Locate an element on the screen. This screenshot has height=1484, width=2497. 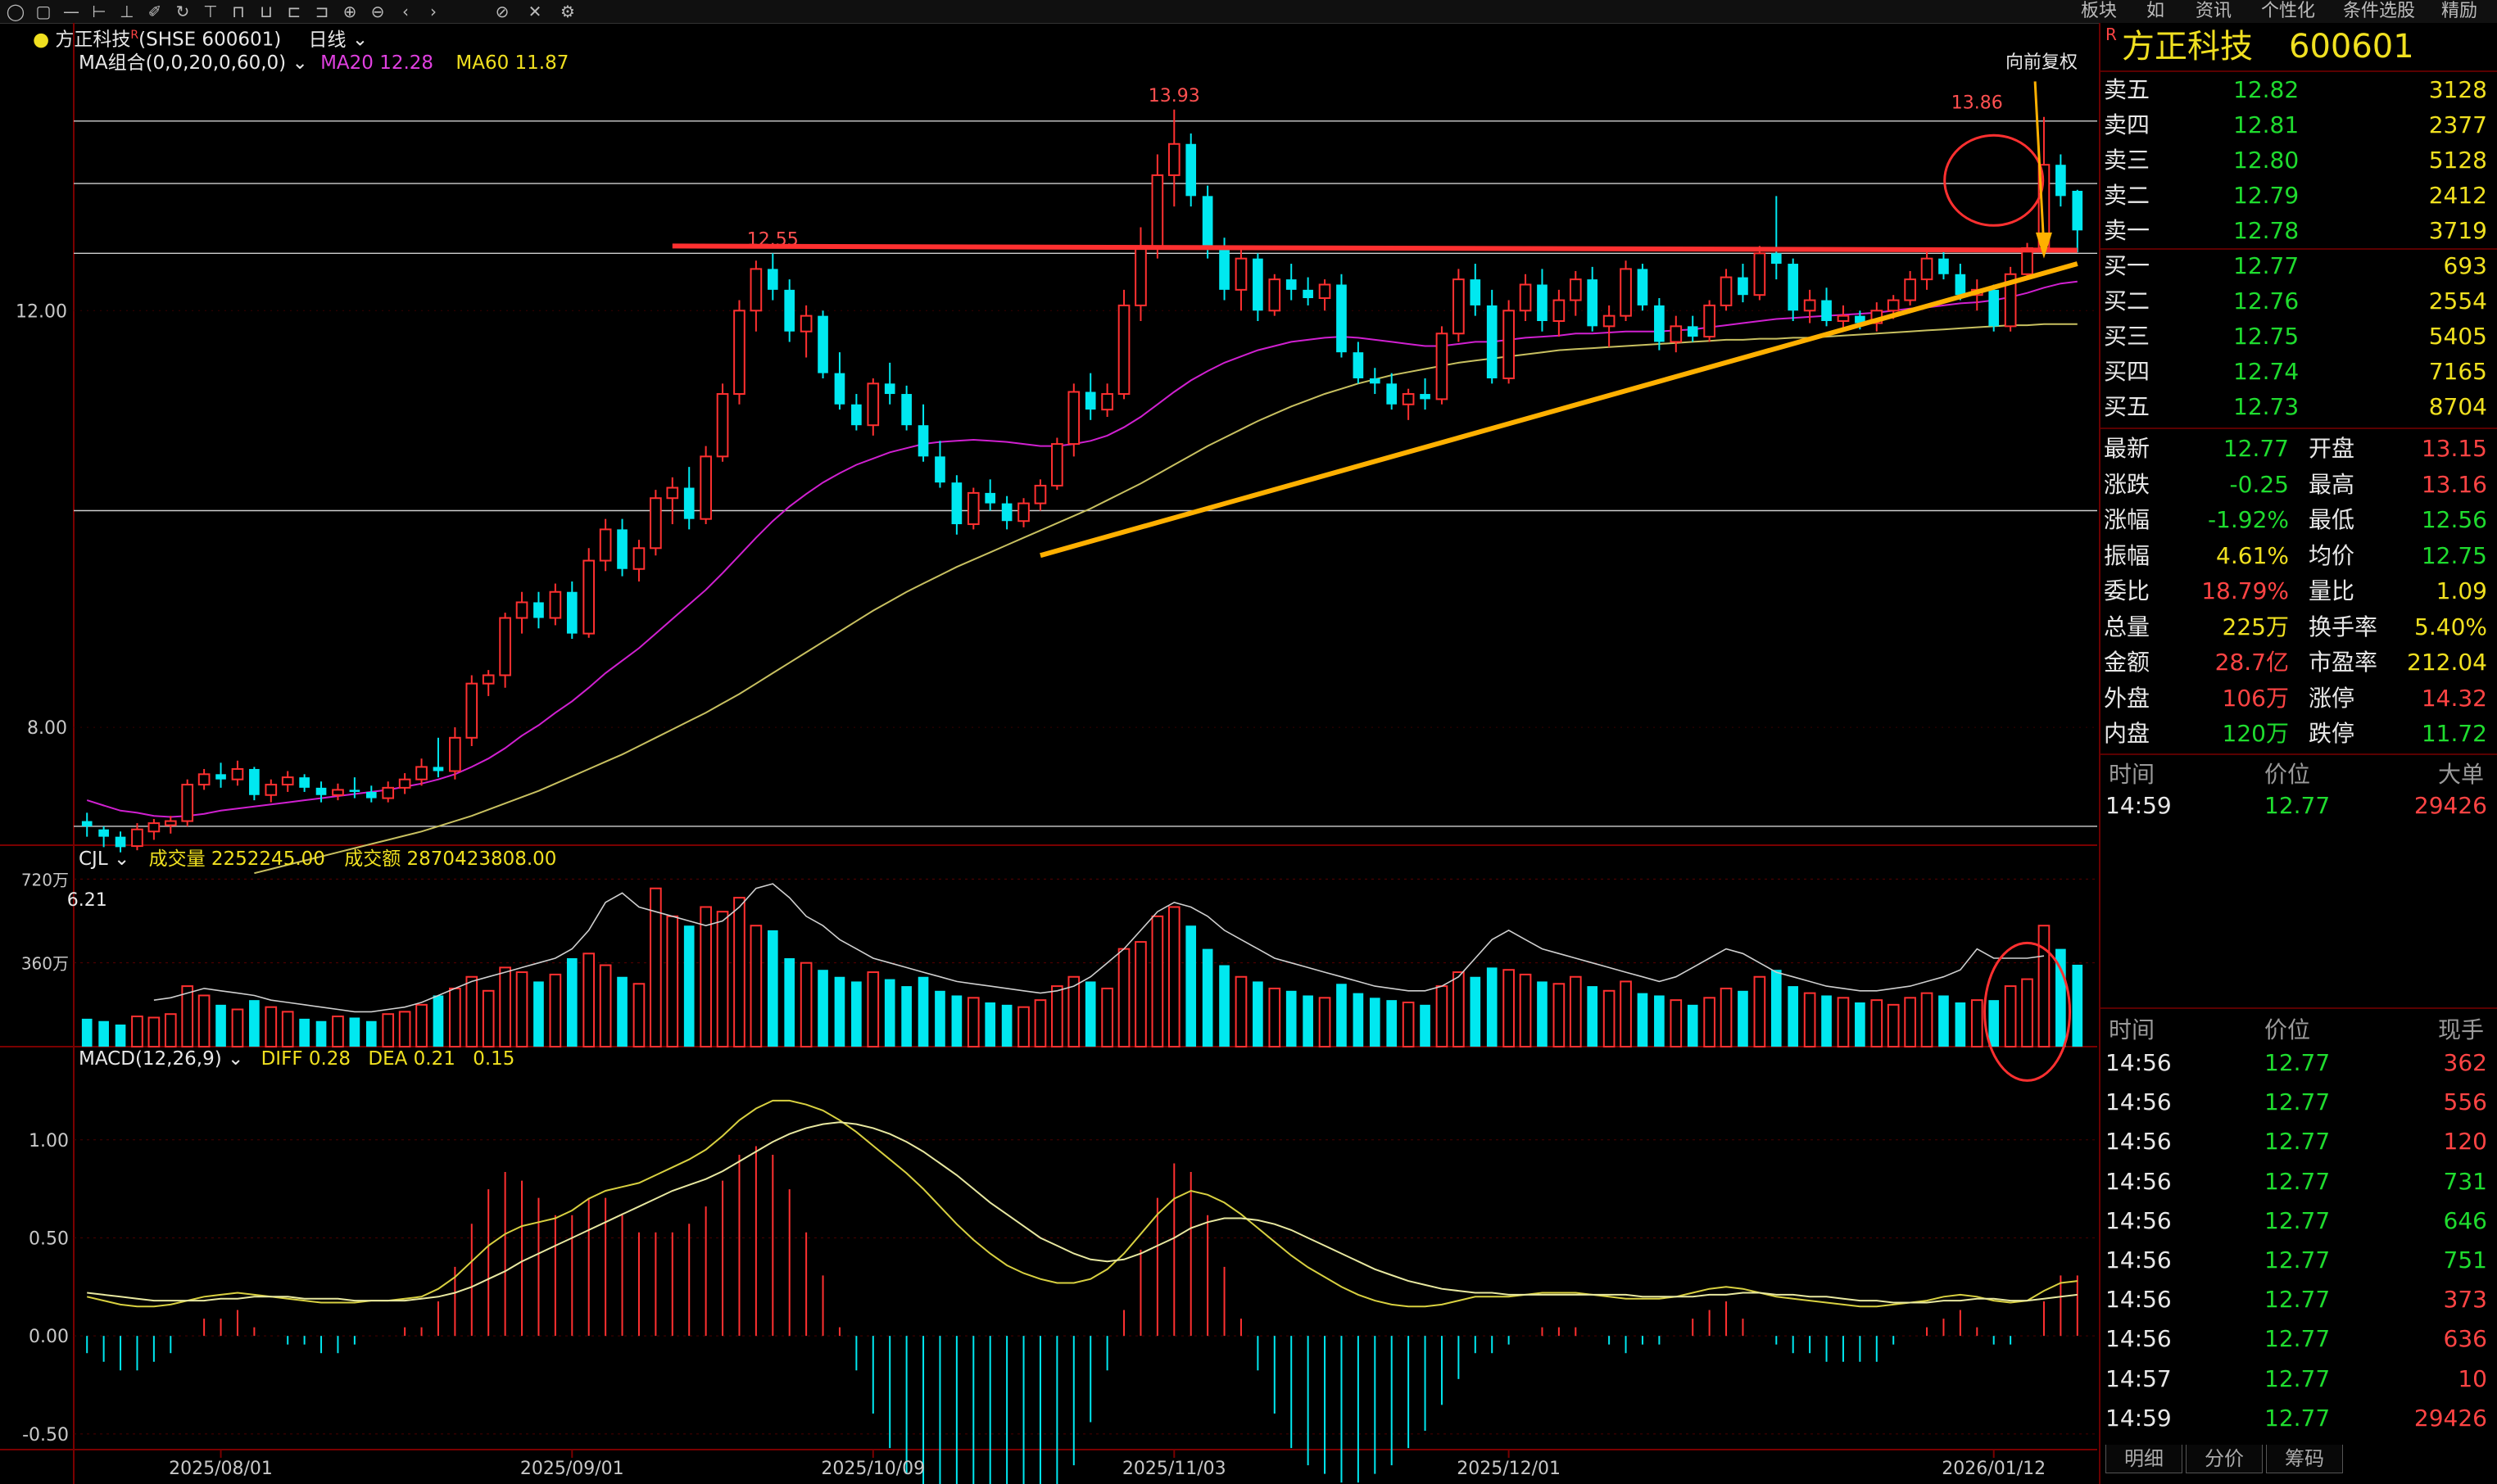
tick-volume: 373 is located at coordinates (2465, 1300).